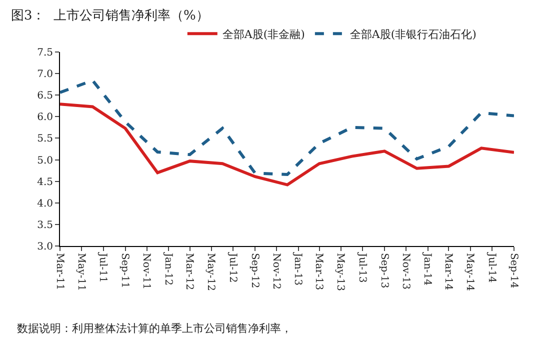  What do you see at coordinates (109, 15) in the screenshot?
I see `chart-title: 图3： 上市公司销售净利率（%）` at bounding box center [109, 15].